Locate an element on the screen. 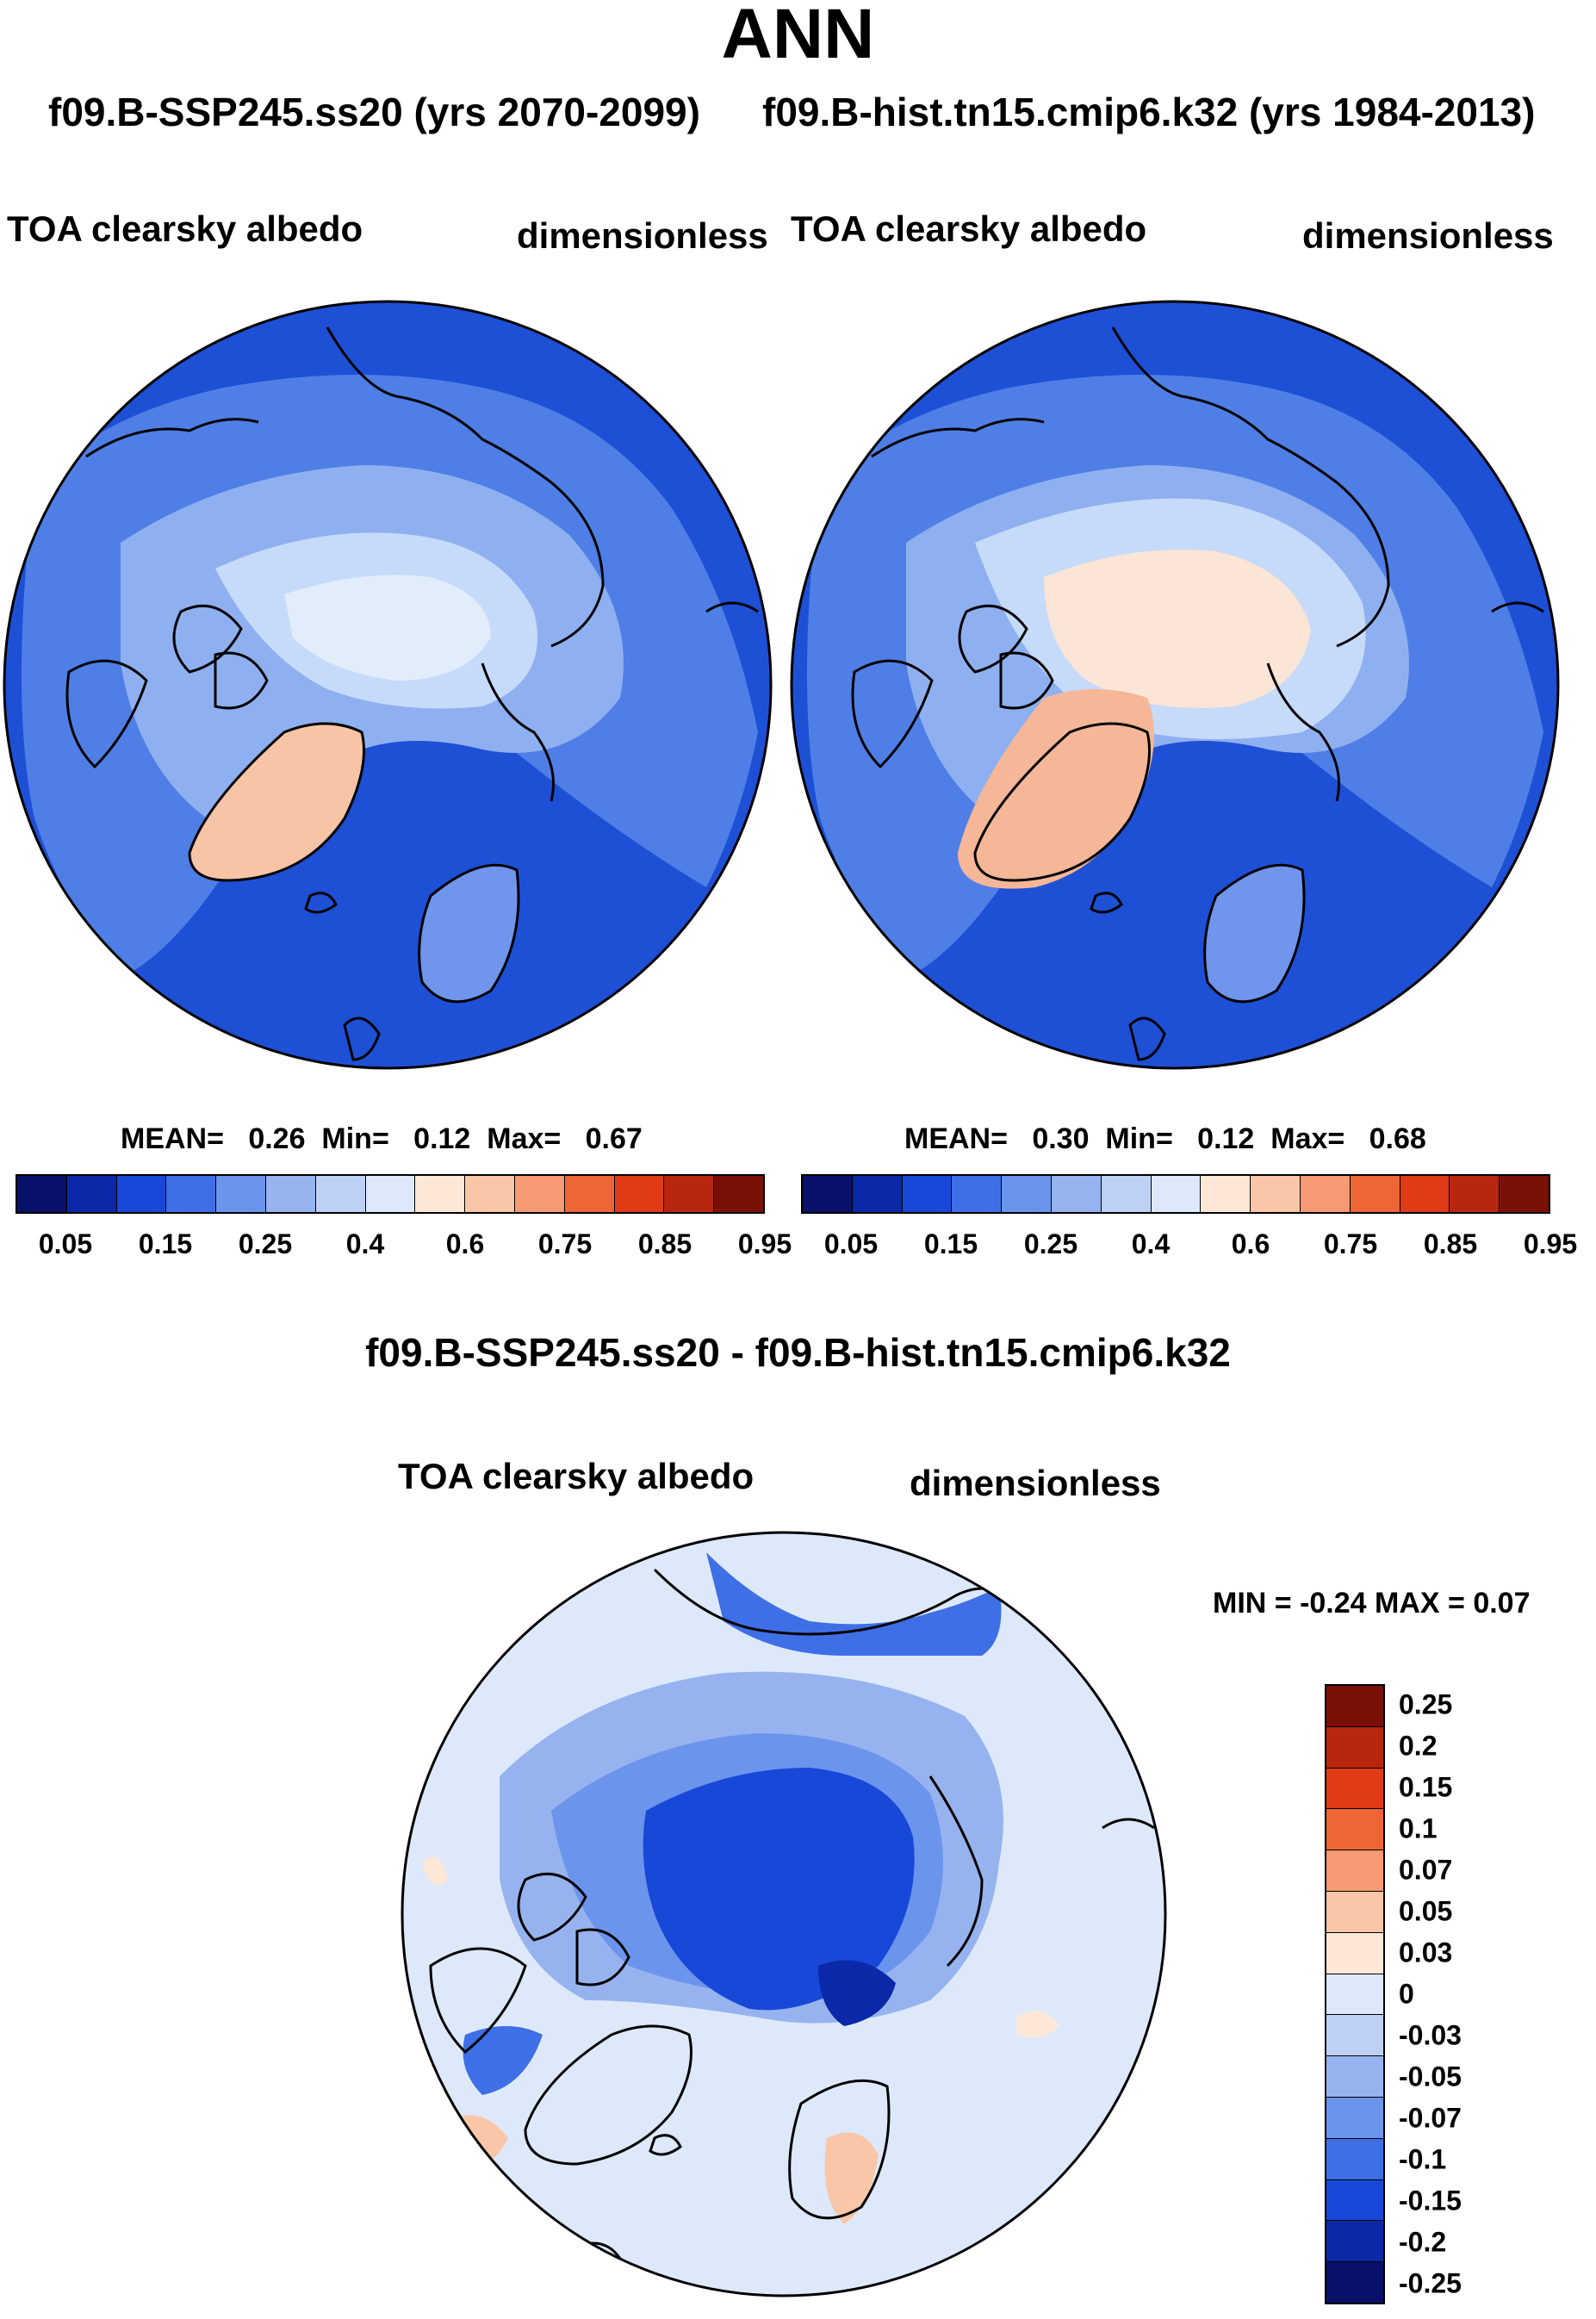  colorbar-tick-label: -0.25 is located at coordinates (1430, 2283).